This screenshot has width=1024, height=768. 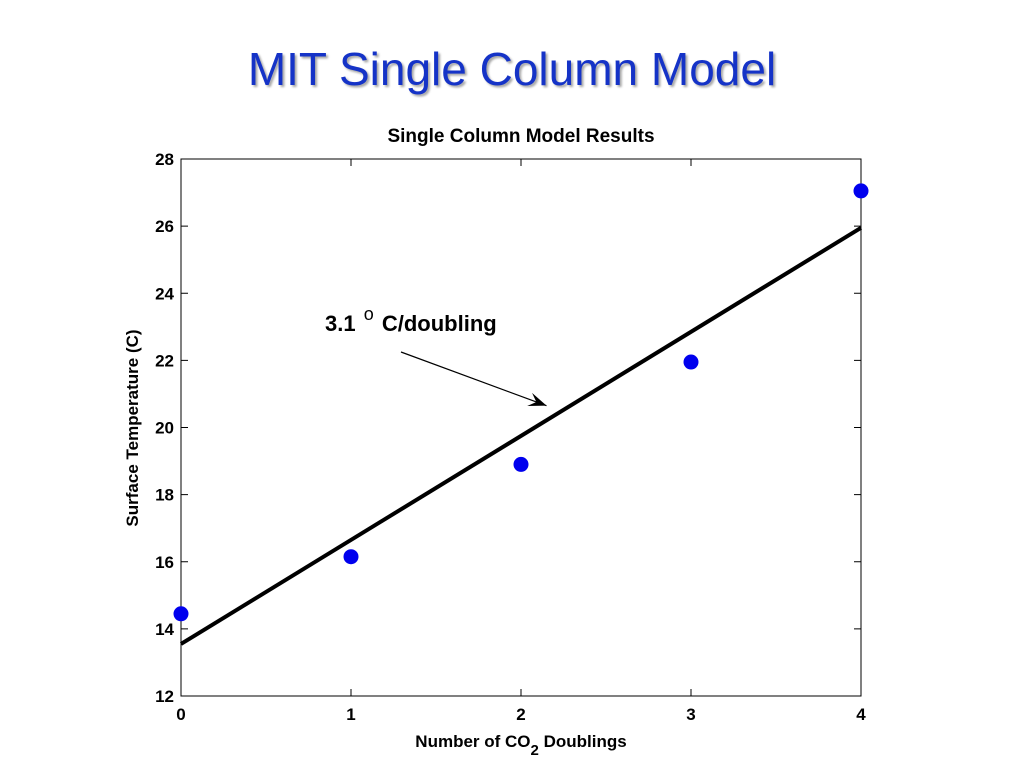 I want to click on y-tick-label: 24, so click(x=164, y=293).